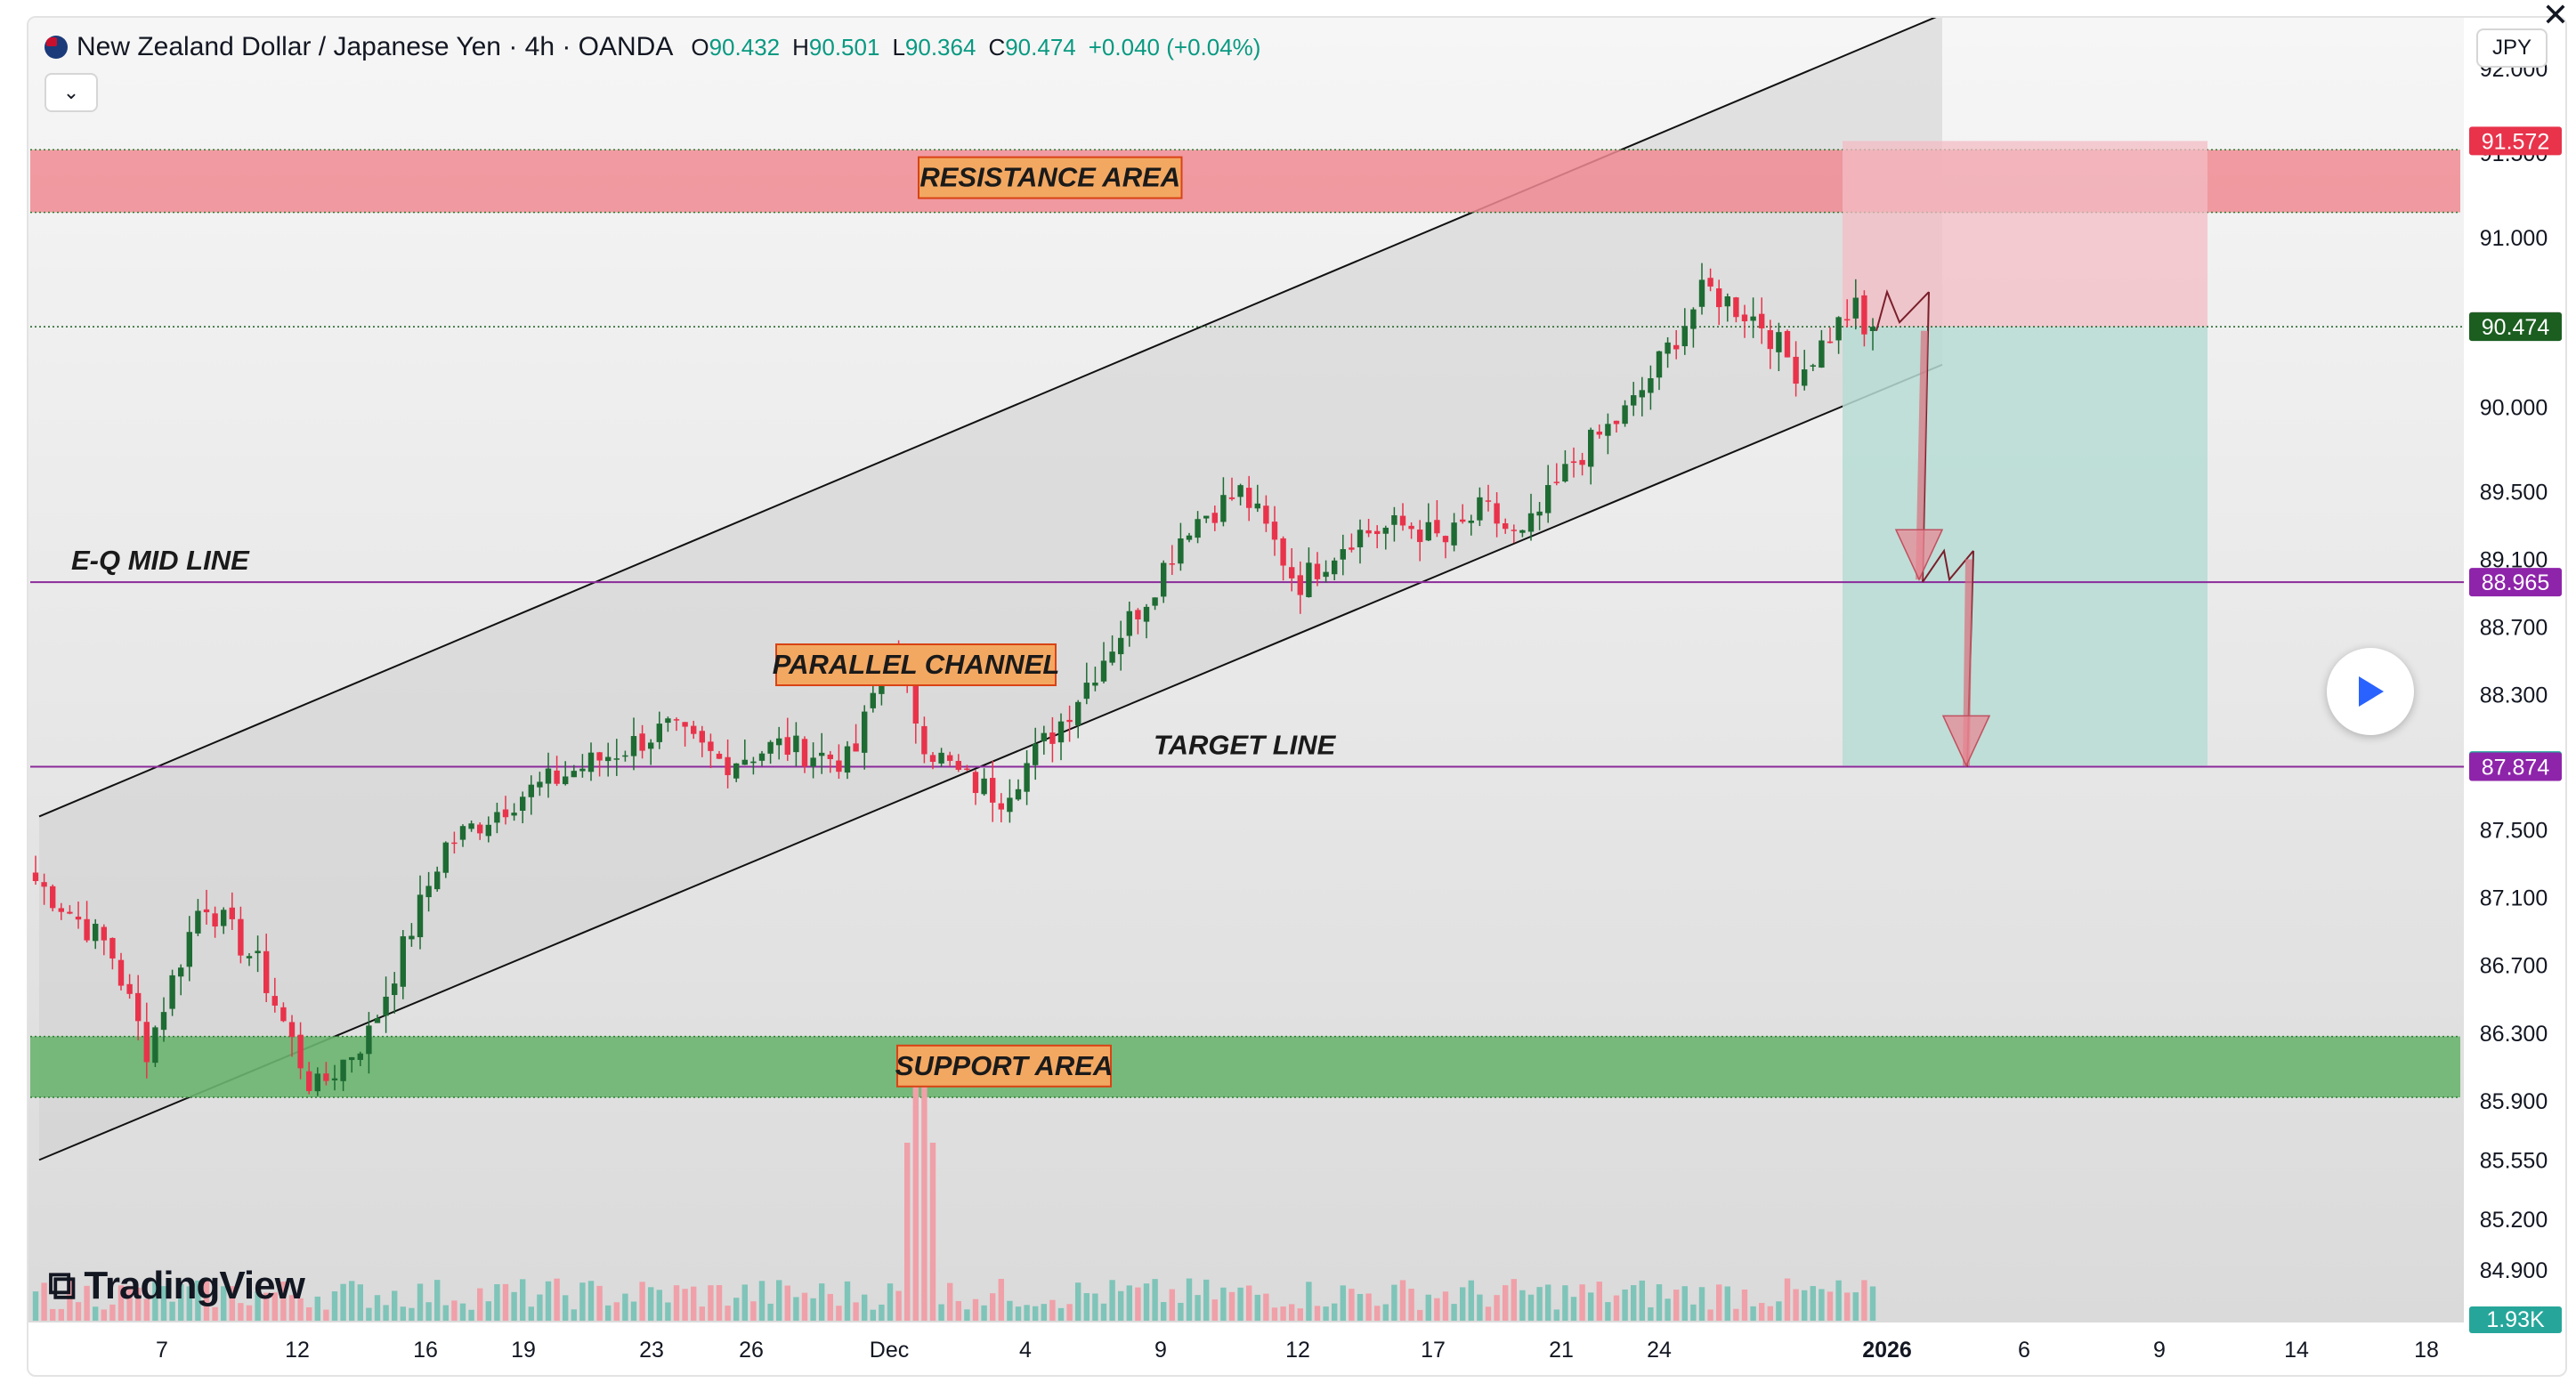 The image size is (2576, 1383). I want to click on eq-mid-line-label: E-Q MID LINE, so click(160, 560).